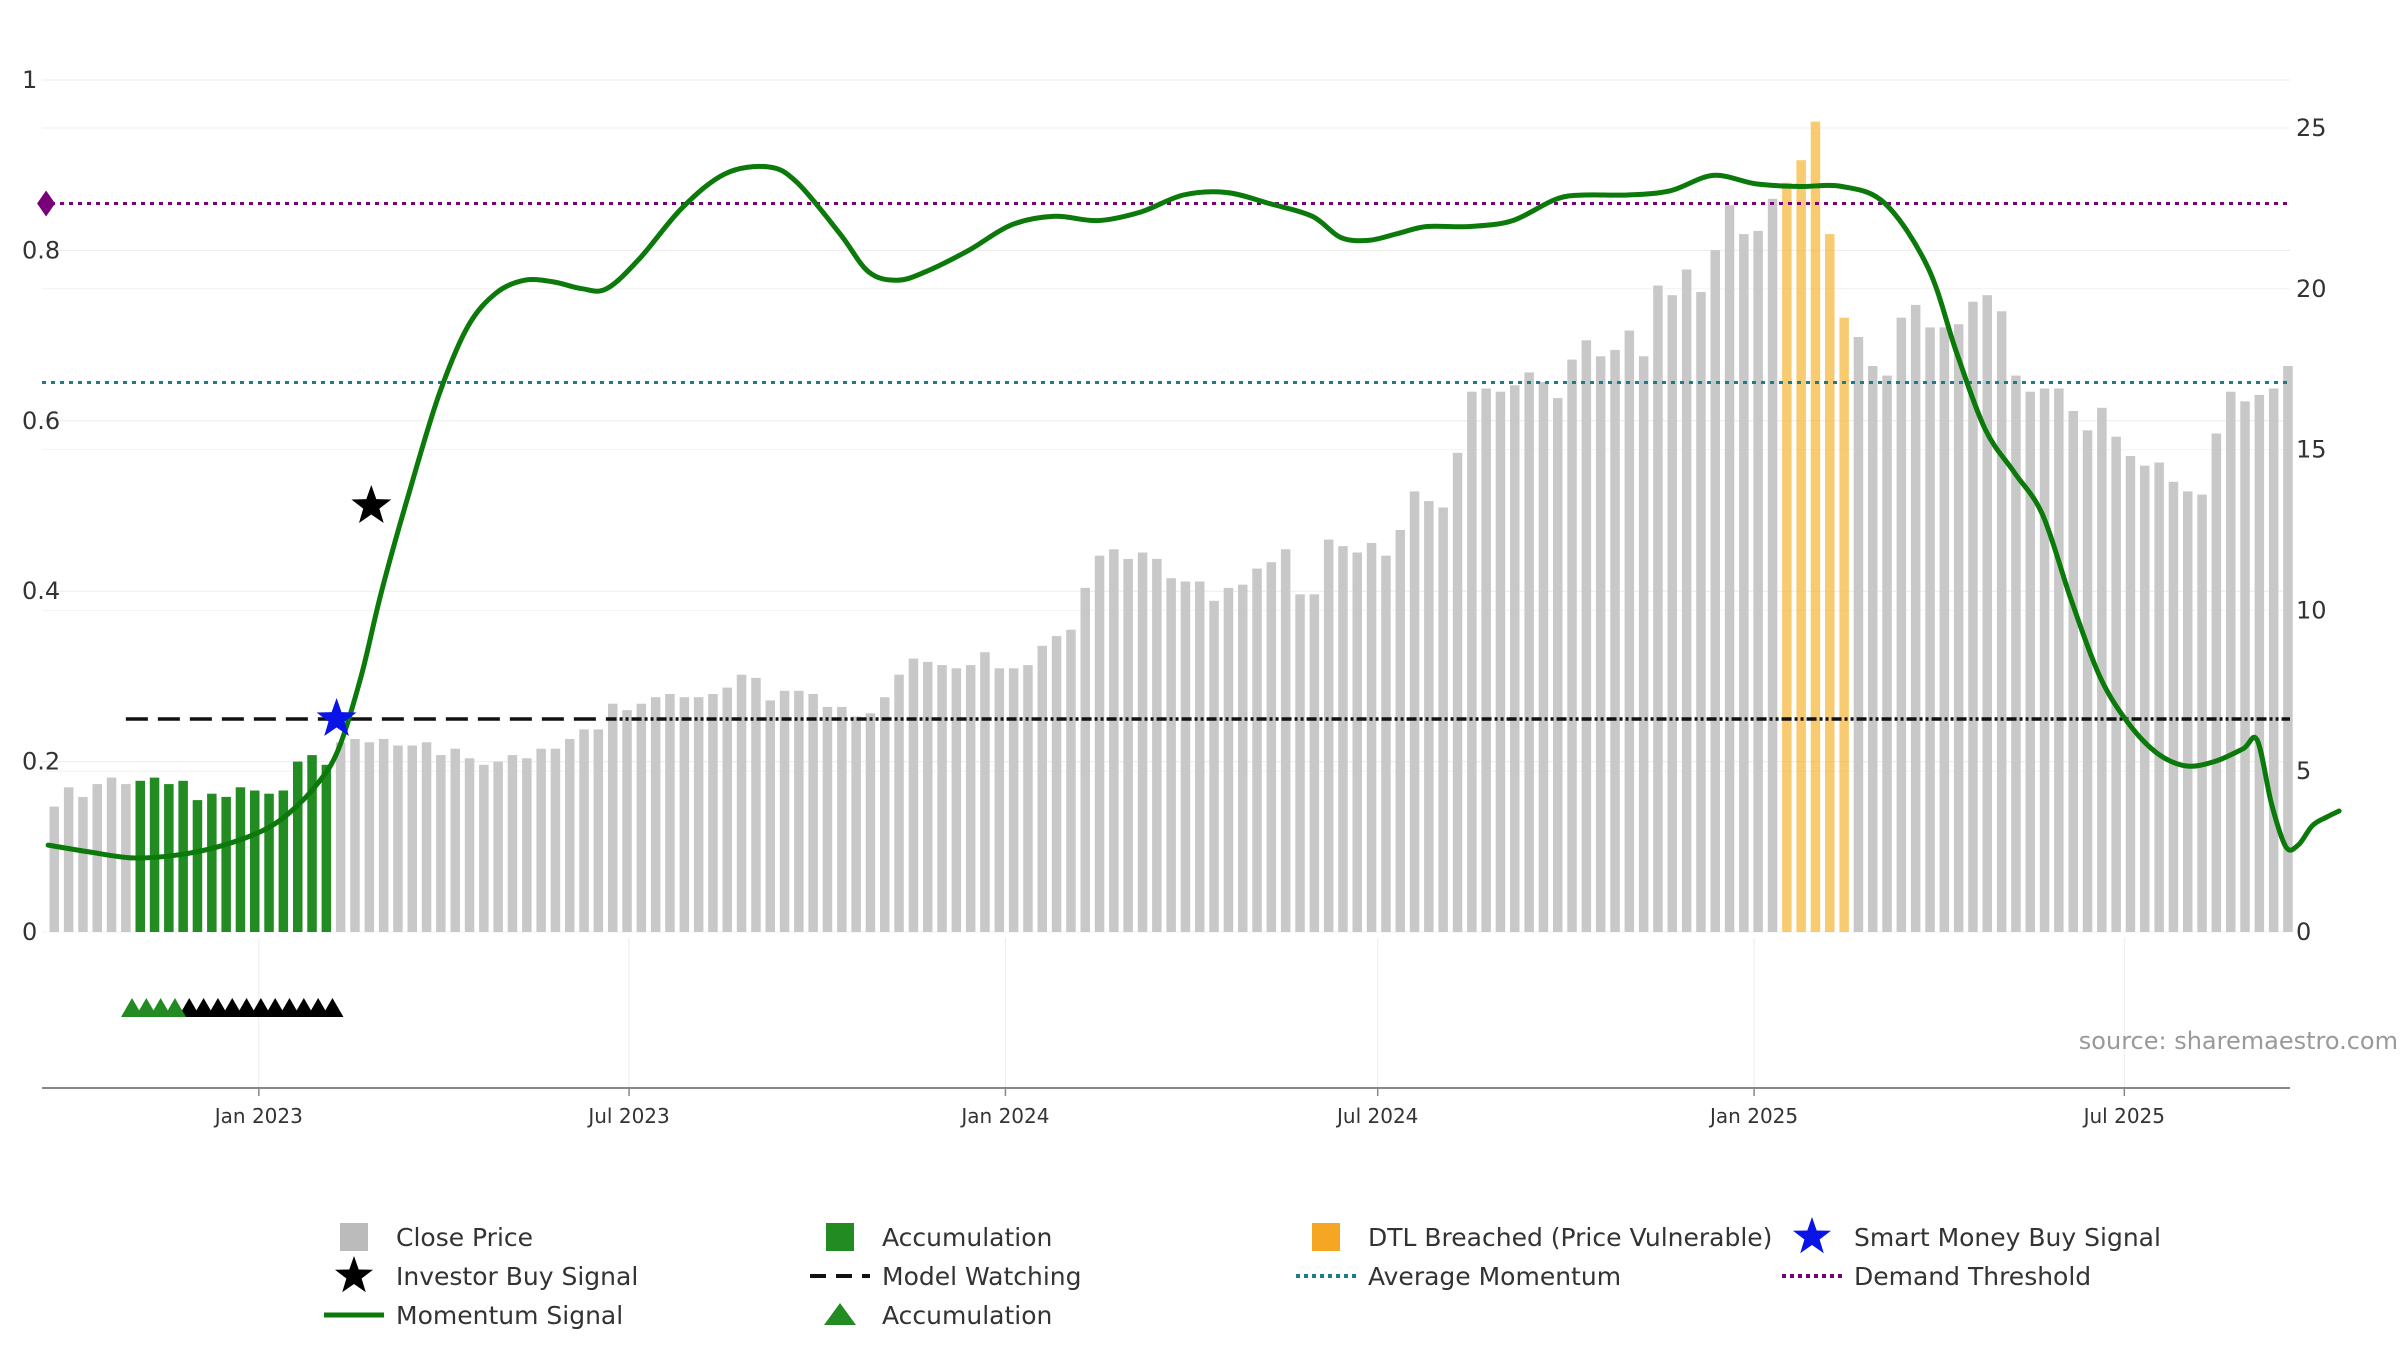 Image resolution: width=2400 pixels, height=1350 pixels. What do you see at coordinates (41, 250) in the screenshot?
I see `left-axis-tick-label: 0.8` at bounding box center [41, 250].